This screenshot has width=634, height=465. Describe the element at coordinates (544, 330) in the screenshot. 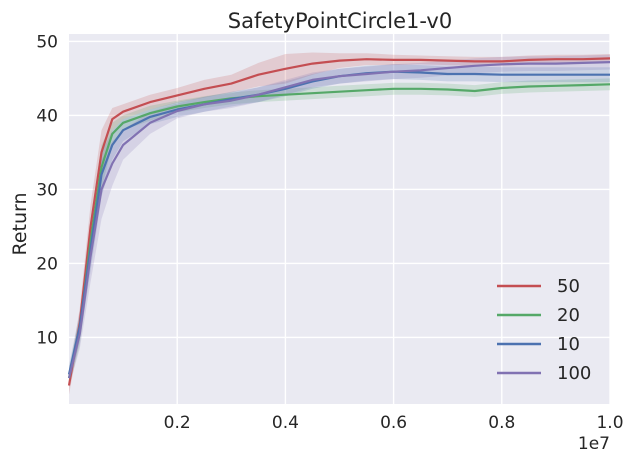

I see `legend: 50 20 10 100` at that location.